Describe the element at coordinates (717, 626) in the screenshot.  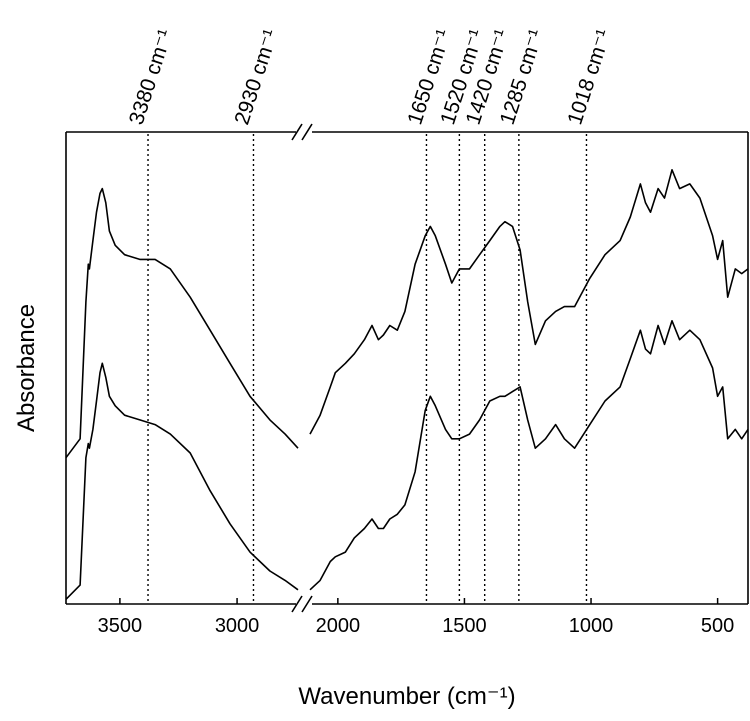
I see `x-tick-label: 500` at that location.